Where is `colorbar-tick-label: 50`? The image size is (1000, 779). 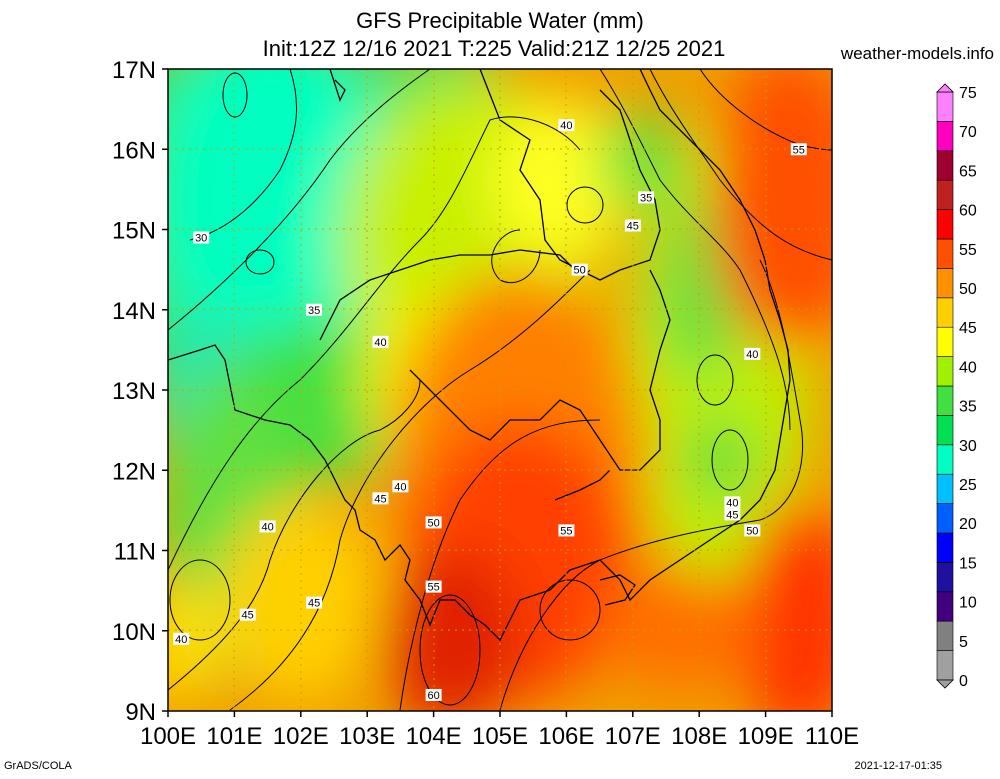
colorbar-tick-label: 50 is located at coordinates (968, 289).